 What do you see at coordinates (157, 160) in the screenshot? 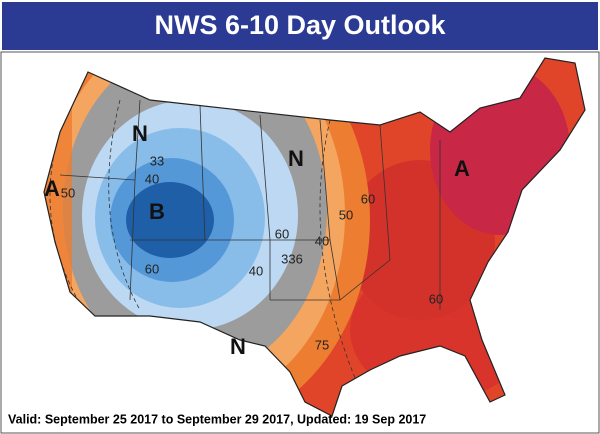
I see `contour-label: 33` at bounding box center [157, 160].